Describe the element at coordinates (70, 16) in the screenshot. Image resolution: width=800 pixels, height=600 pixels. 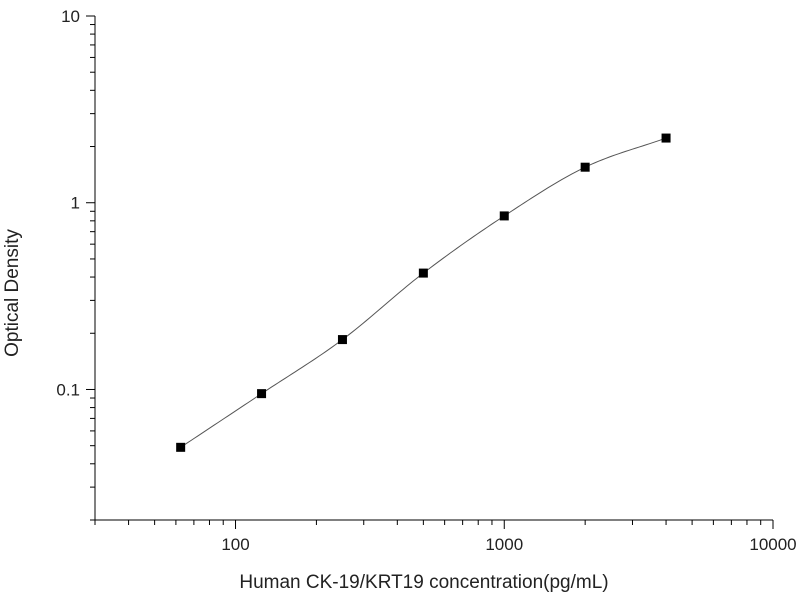
I see `y-tick-label: 10` at that location.